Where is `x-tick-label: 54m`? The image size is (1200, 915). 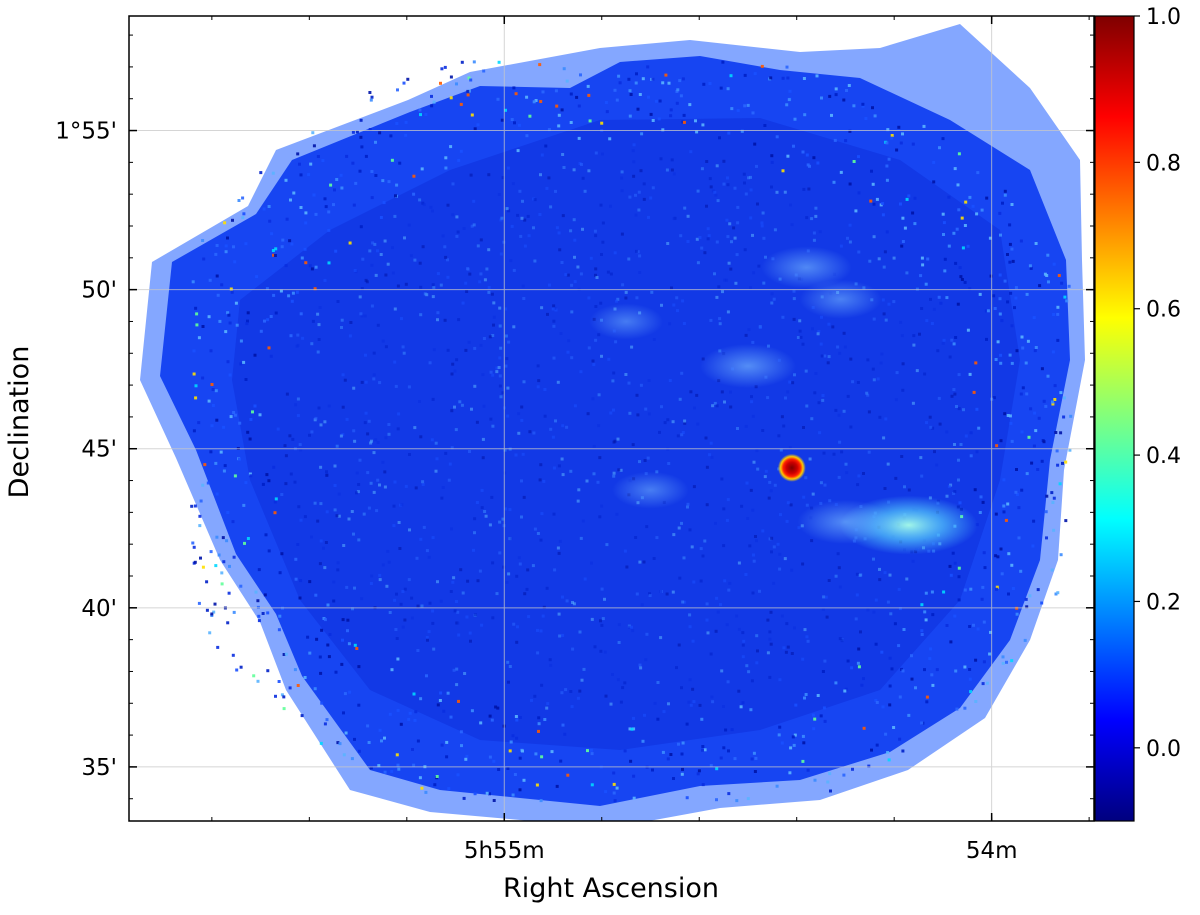 x-tick-label: 54m is located at coordinates (992, 851).